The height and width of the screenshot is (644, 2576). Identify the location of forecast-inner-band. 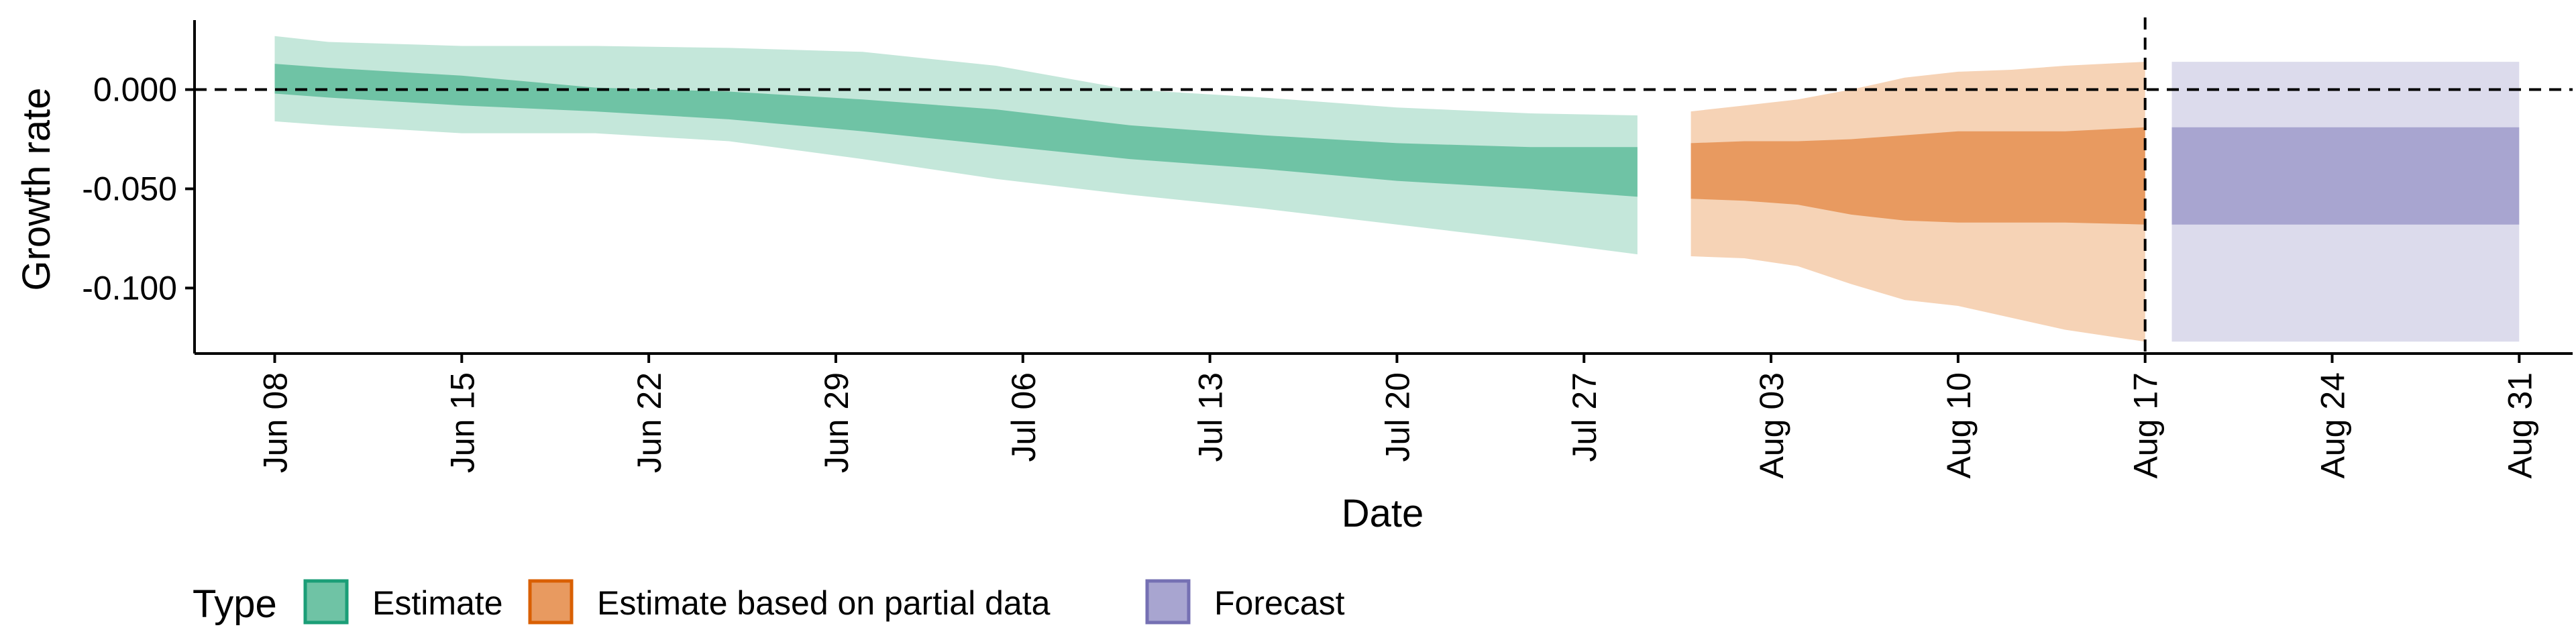
(2345, 176).